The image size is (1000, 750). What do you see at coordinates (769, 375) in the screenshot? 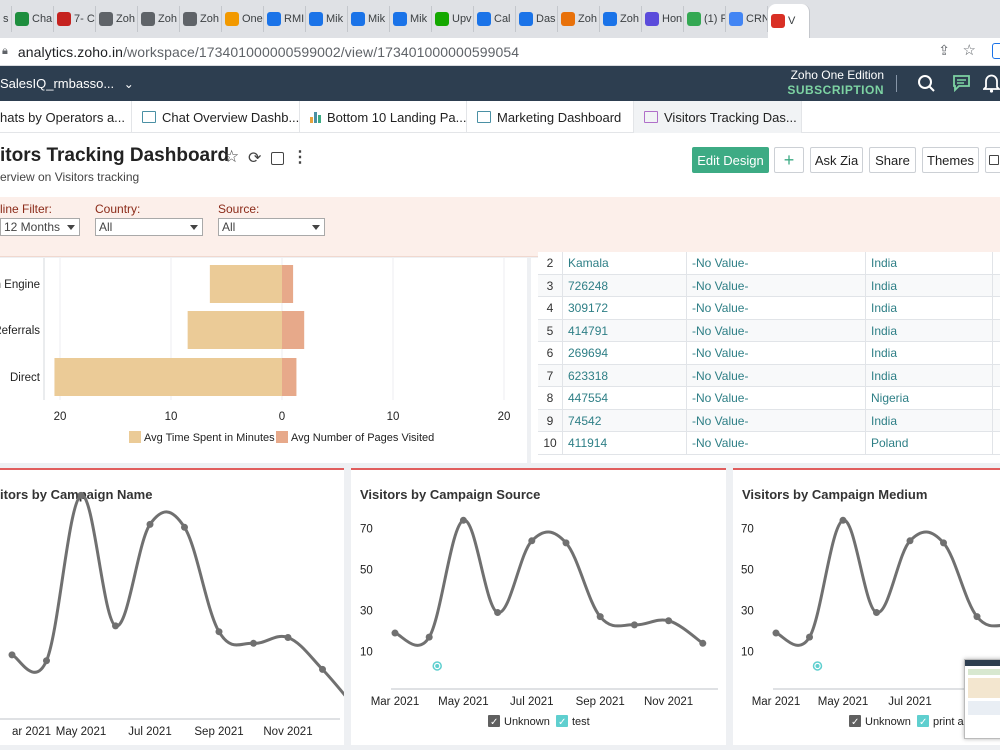
I see `table-row: 7 623318 -No Value- India` at bounding box center [769, 375].